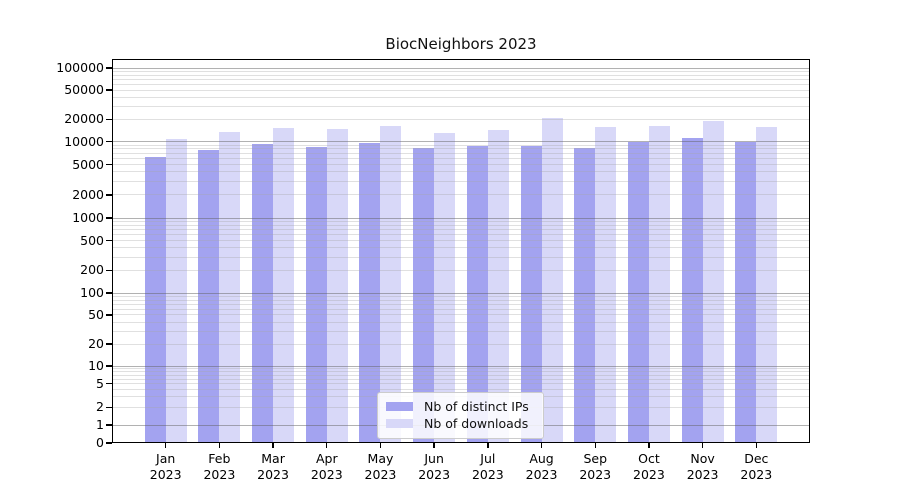 This screenshot has height=500, width=900. Describe the element at coordinates (541, 466) in the screenshot. I see `x-tick-label: Aug 2023` at that location.